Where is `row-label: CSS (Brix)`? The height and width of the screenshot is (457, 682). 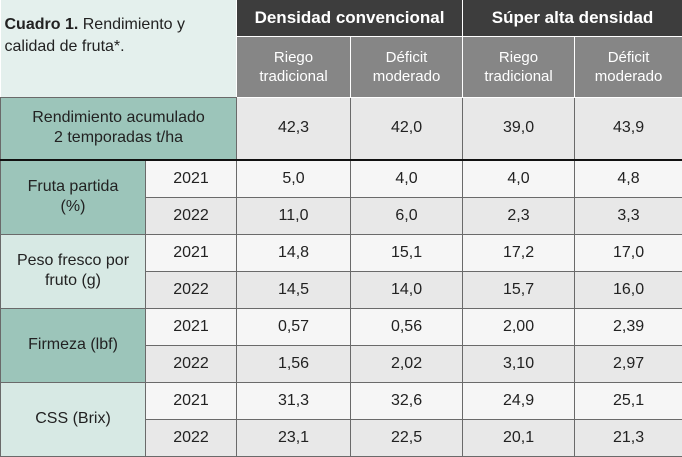 row-label: CSS (Brix) is located at coordinates (73, 419).